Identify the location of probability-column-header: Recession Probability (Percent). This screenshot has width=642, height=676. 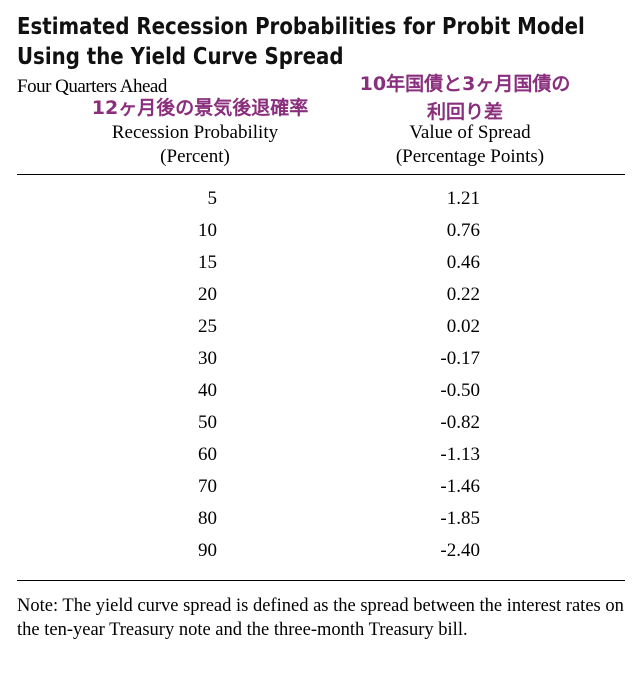
(195, 145).